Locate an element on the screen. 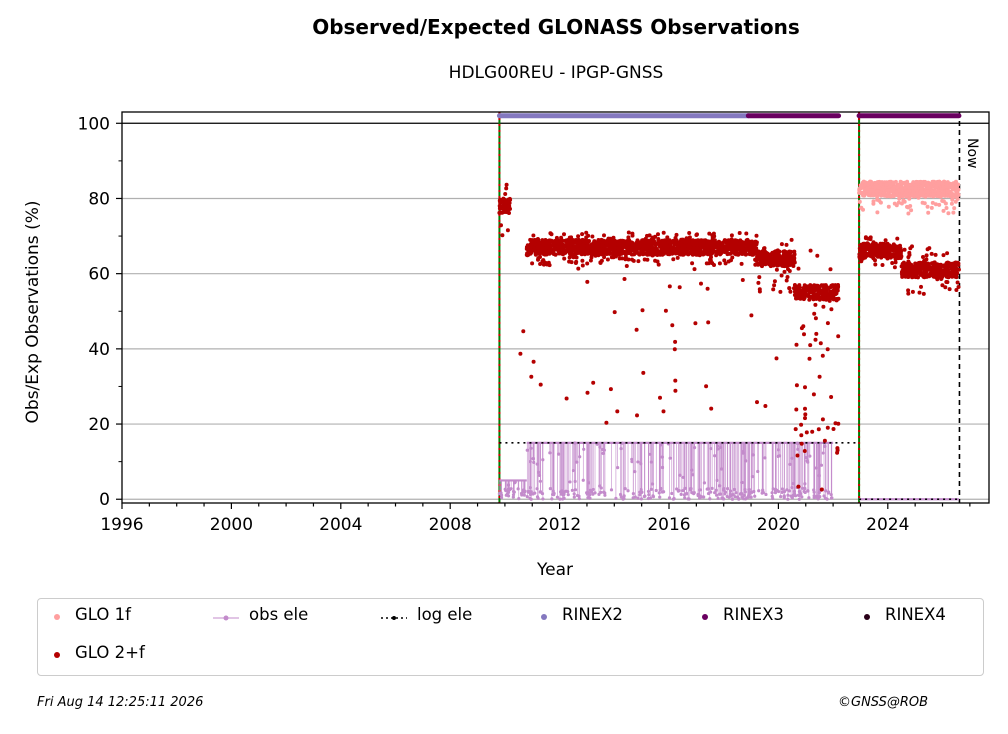 This screenshot has width=1008, height=734. chart-subtitle: HDLG00REU - IPGP-GNSS is located at coordinates (556, 73).